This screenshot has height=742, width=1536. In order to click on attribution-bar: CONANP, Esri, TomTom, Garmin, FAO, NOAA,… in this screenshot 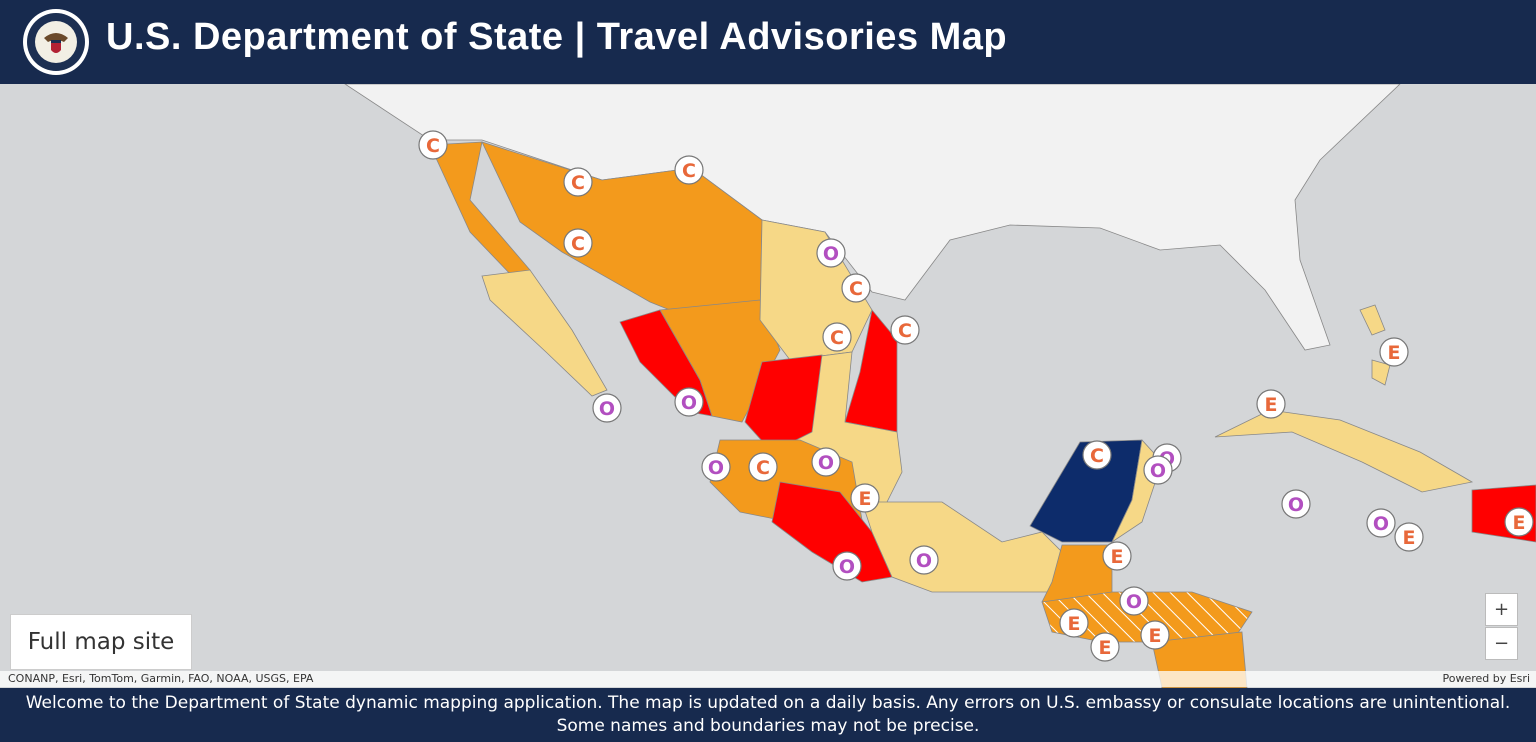, I will do `click(768, 679)`.